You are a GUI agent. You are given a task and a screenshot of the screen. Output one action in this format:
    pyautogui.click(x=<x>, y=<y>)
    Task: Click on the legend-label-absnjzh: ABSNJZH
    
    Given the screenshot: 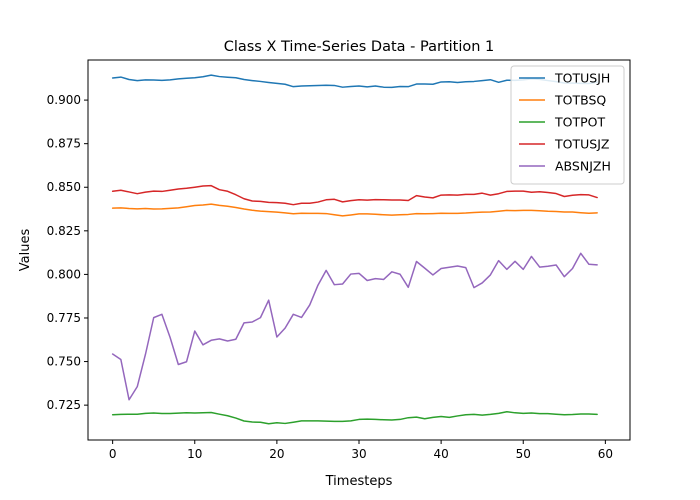 What is the action you would take?
    pyautogui.click(x=583, y=166)
    